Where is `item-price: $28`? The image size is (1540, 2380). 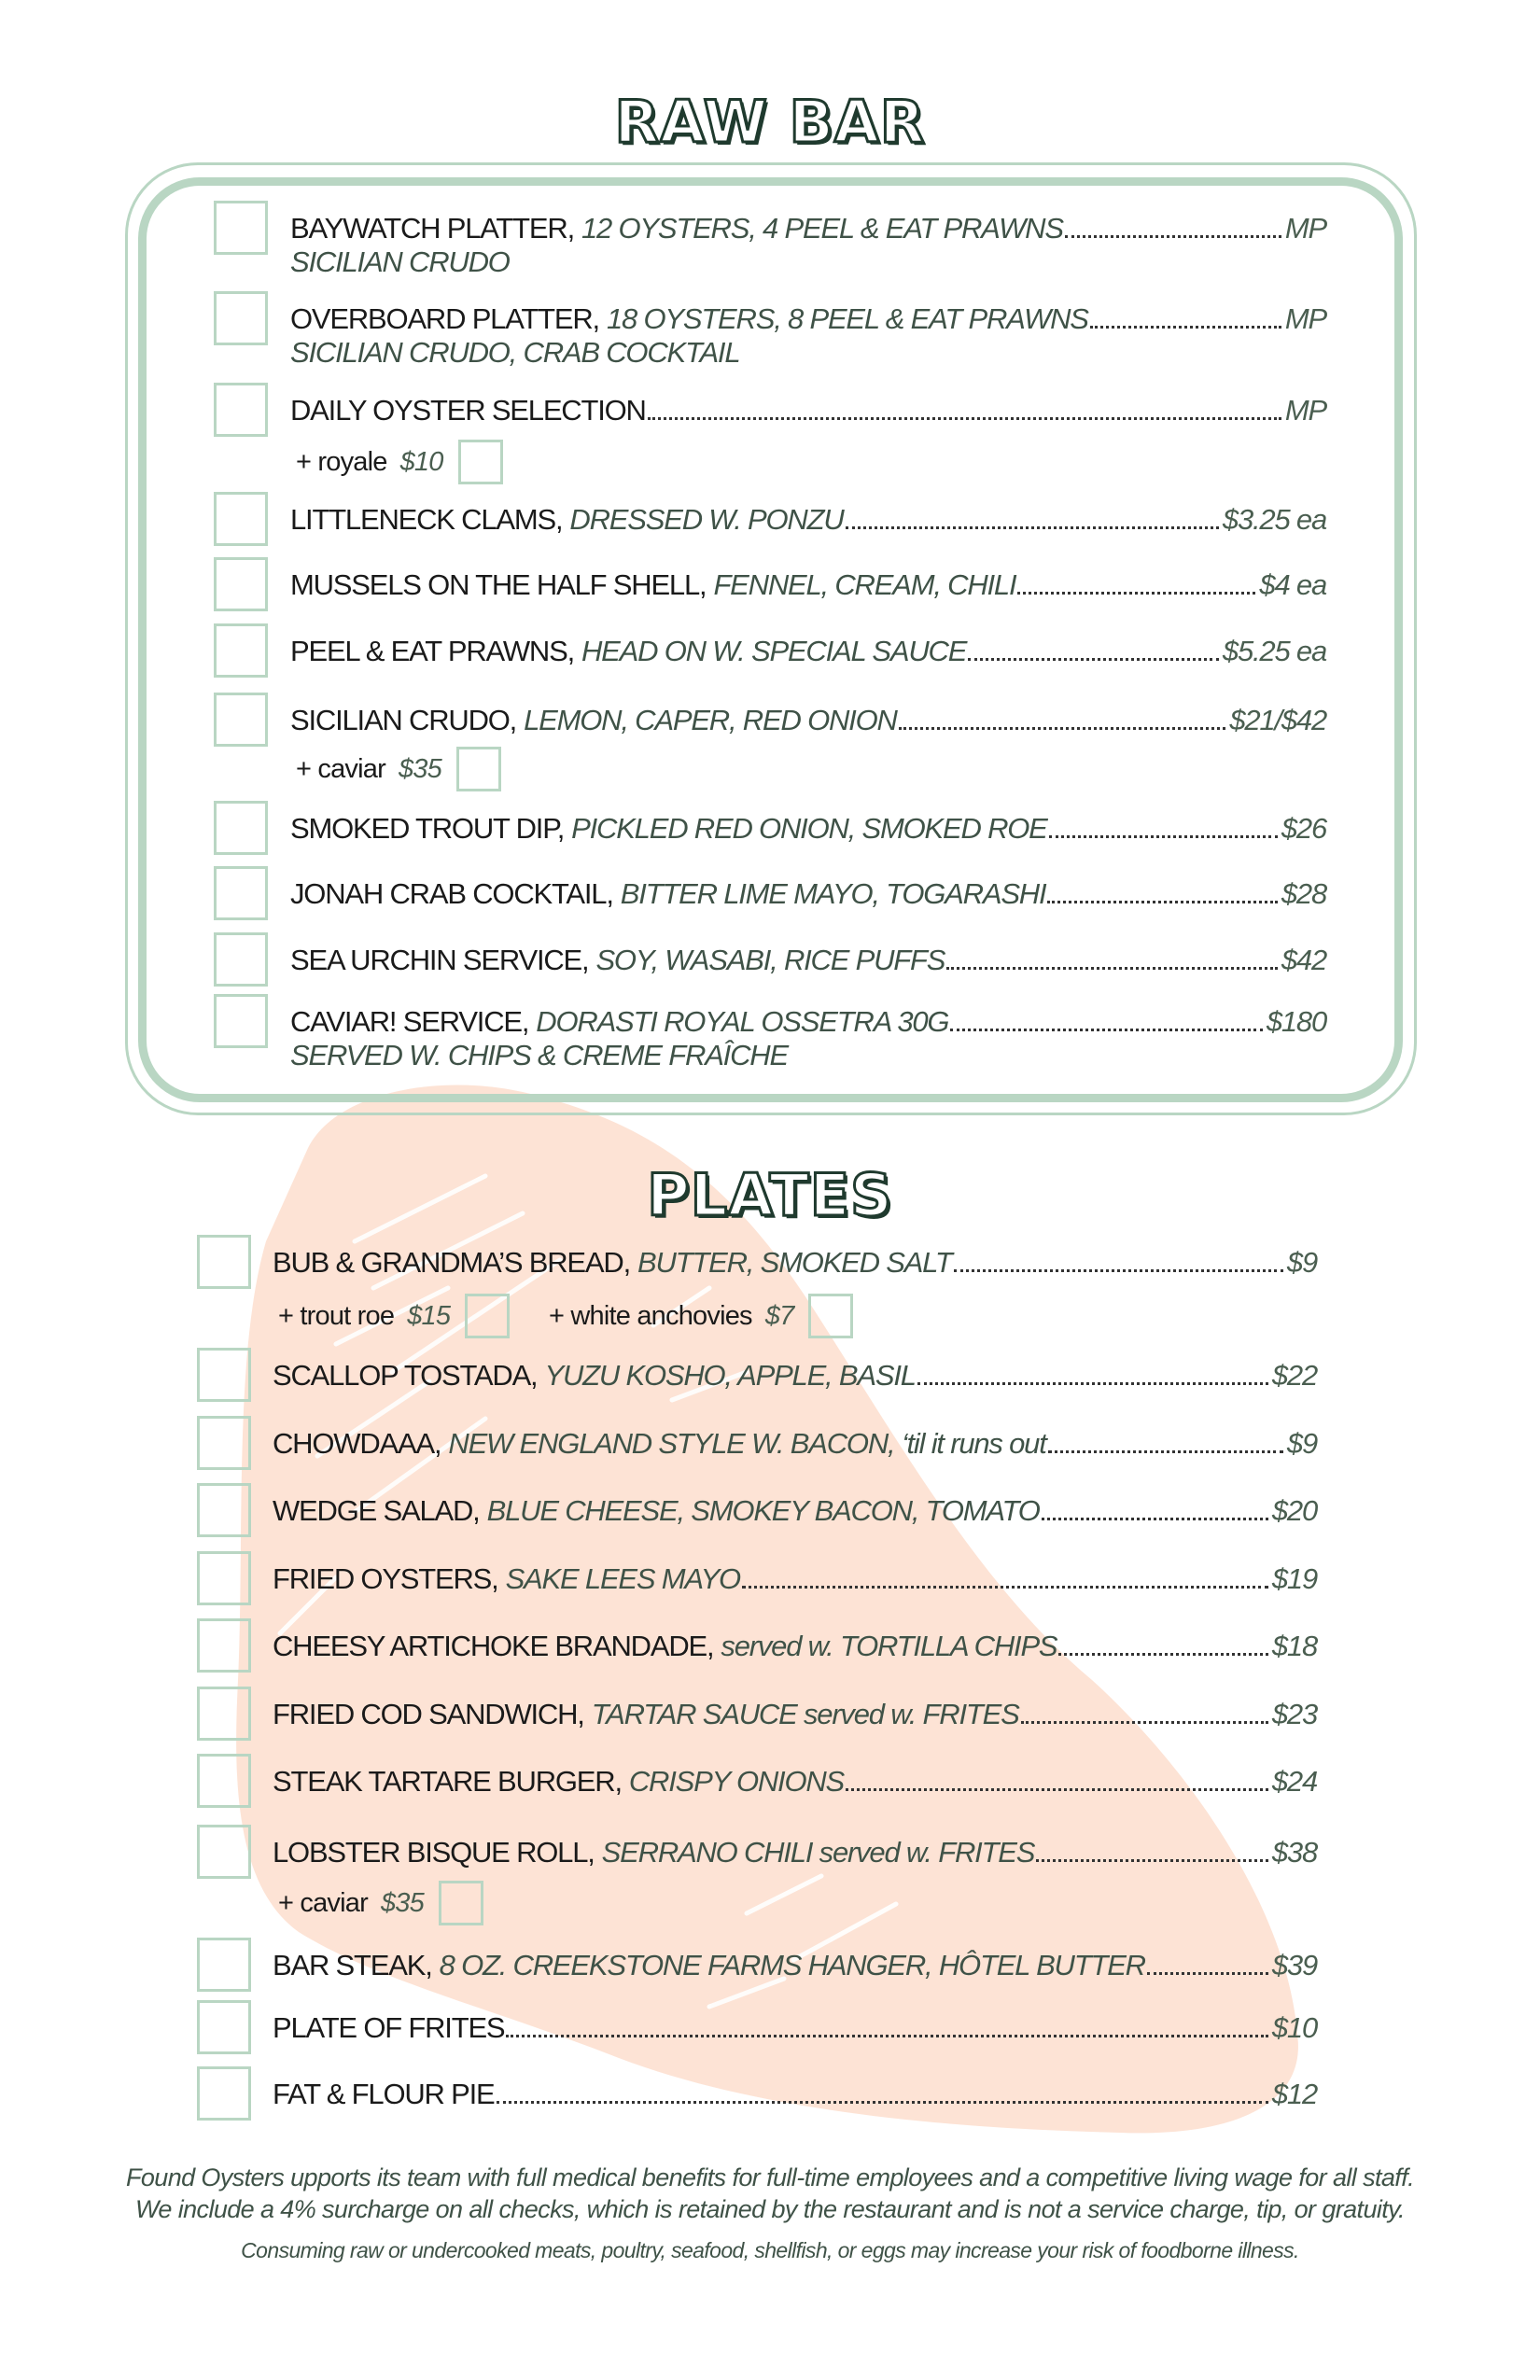 item-price: $28 is located at coordinates (1304, 893).